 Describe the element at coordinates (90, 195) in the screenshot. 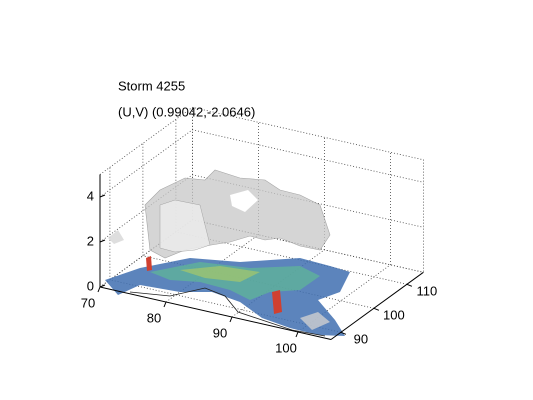

I see `z-tick-label: 4` at that location.